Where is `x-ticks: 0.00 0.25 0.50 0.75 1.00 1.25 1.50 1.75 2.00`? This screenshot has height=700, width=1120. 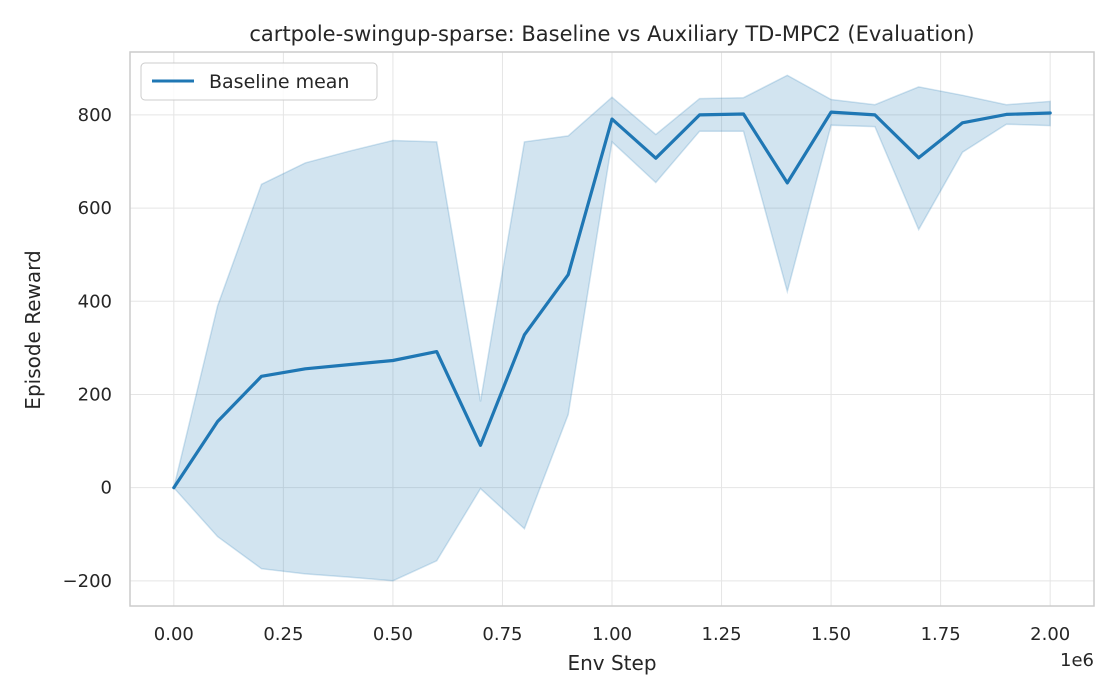
x-ticks: 0.00 0.25 0.50 0.75 1.00 1.25 1.50 1.75 2.00 is located at coordinates (612, 634).